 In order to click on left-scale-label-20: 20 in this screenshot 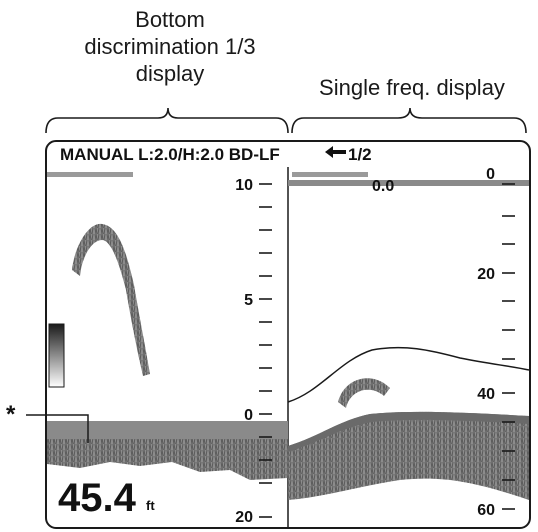, I will do `click(244, 517)`.